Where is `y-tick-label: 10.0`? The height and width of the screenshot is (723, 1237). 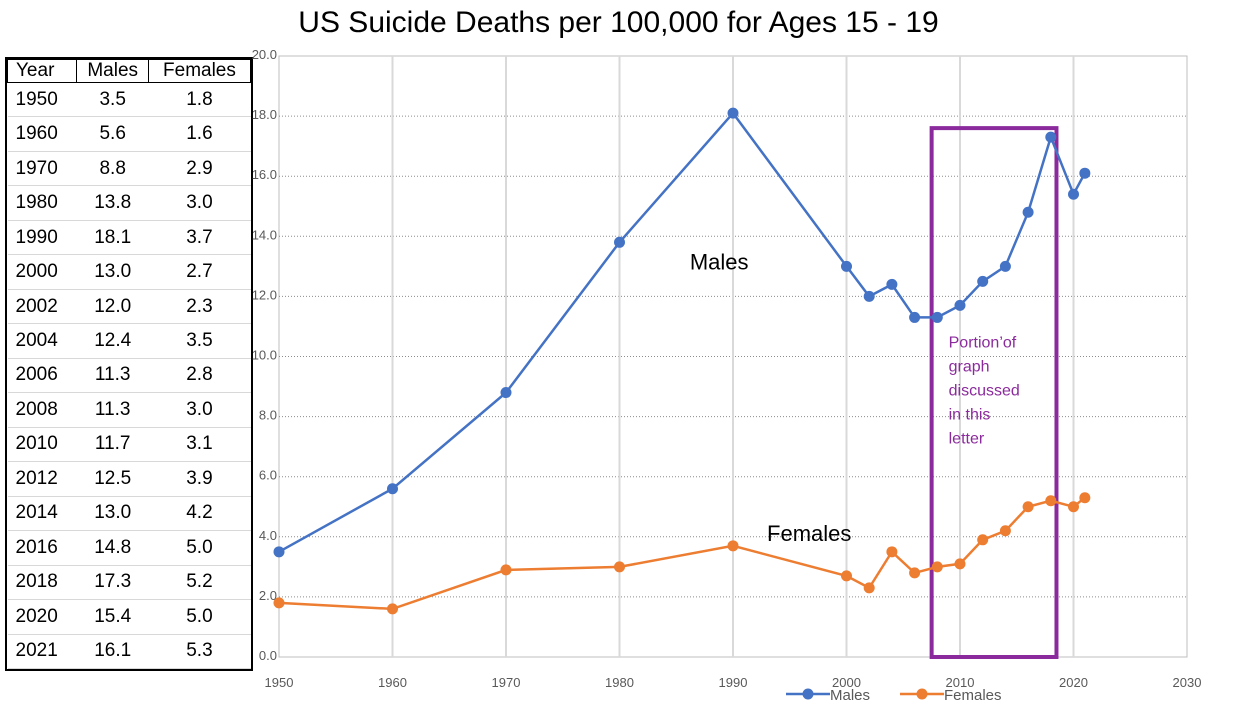 y-tick-label: 10.0 is located at coordinates (264, 355).